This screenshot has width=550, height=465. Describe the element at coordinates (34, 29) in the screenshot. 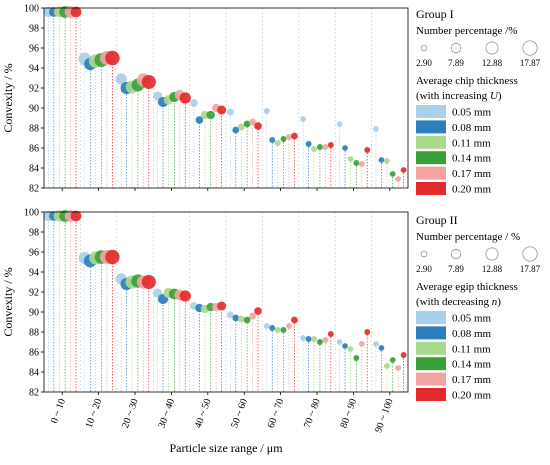

I see `y-tick-label: 98` at that location.